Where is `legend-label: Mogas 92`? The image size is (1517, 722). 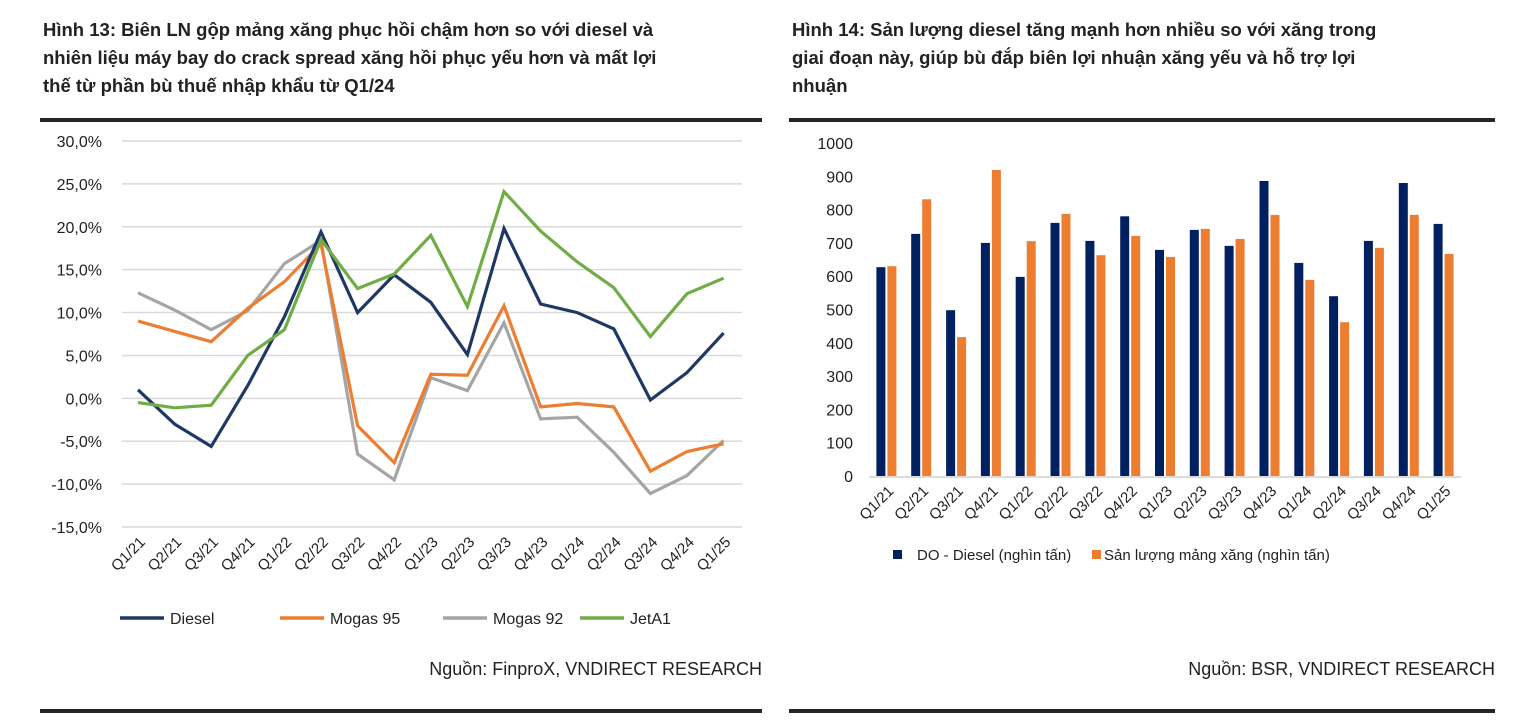 legend-label: Mogas 92 is located at coordinates (528, 619).